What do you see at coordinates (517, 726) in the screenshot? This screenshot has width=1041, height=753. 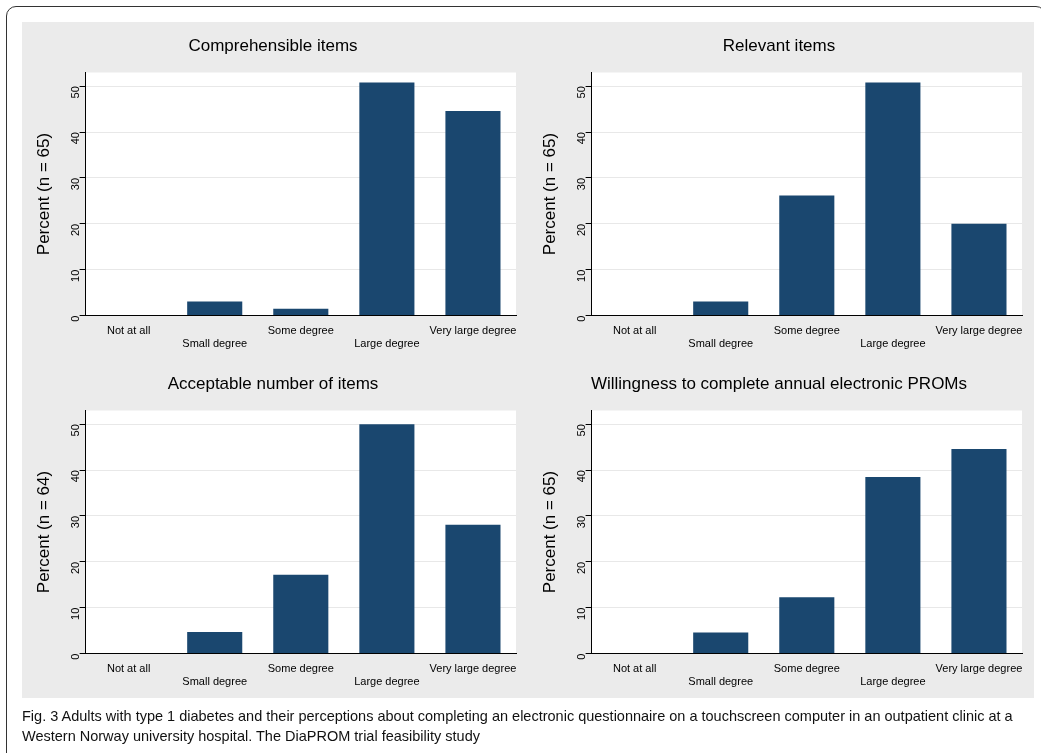 I see `caption: Fig. 3 Adults with type 1 diabetes and their perceptions about completing an electronic questionnaire on a touchscreen computer in an outpatient clinic at a Western Norway university hospital. The DiaPROM trial feasibility study` at bounding box center [517, 726].